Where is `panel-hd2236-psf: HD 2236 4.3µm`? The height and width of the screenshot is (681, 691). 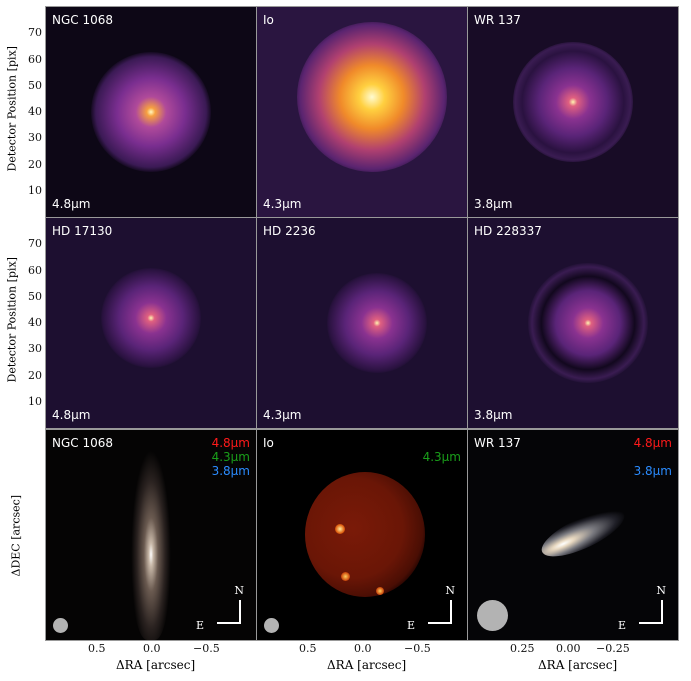
panel-hd2236-psf: HD 2236 4.3µm is located at coordinates (362, 323).